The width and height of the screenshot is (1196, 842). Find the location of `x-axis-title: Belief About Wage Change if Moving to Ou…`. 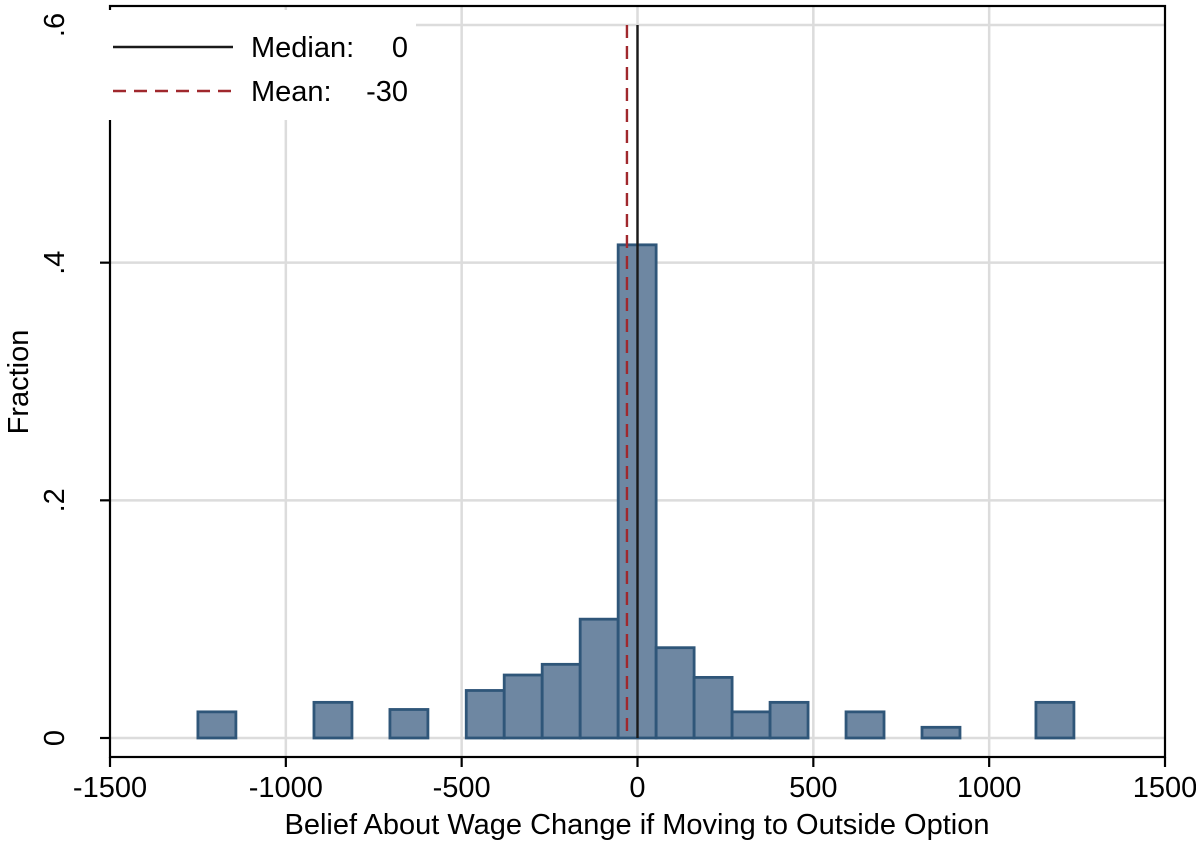

x-axis-title: Belief About Wage Change if Moving to Ou… is located at coordinates (636, 825).